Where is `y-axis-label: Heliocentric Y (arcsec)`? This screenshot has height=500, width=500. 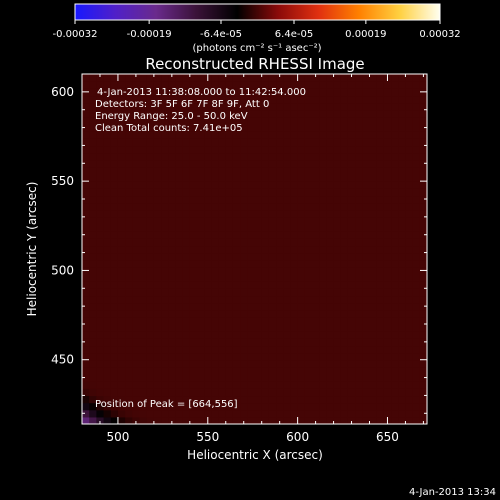 y-axis-label: Heliocentric Y (arcsec) is located at coordinates (32, 249).